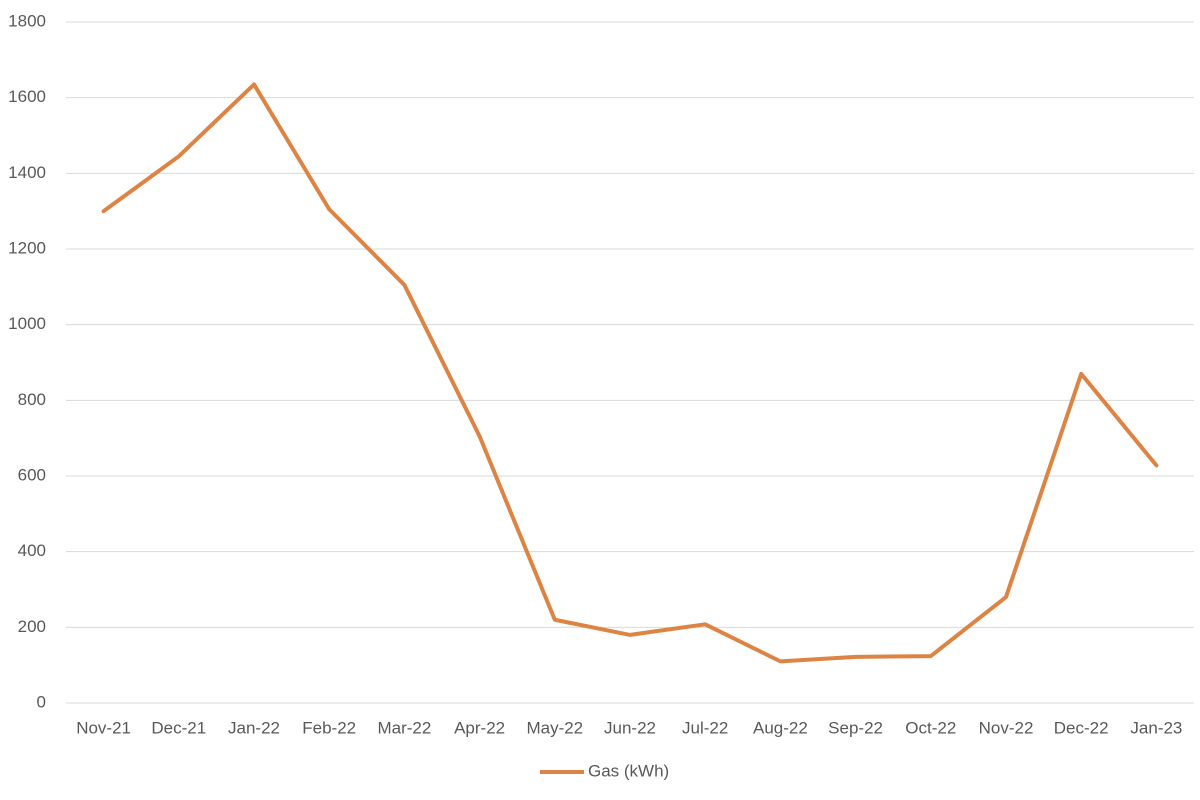  I want to click on y-tick-label: 1200, so click(27, 247).